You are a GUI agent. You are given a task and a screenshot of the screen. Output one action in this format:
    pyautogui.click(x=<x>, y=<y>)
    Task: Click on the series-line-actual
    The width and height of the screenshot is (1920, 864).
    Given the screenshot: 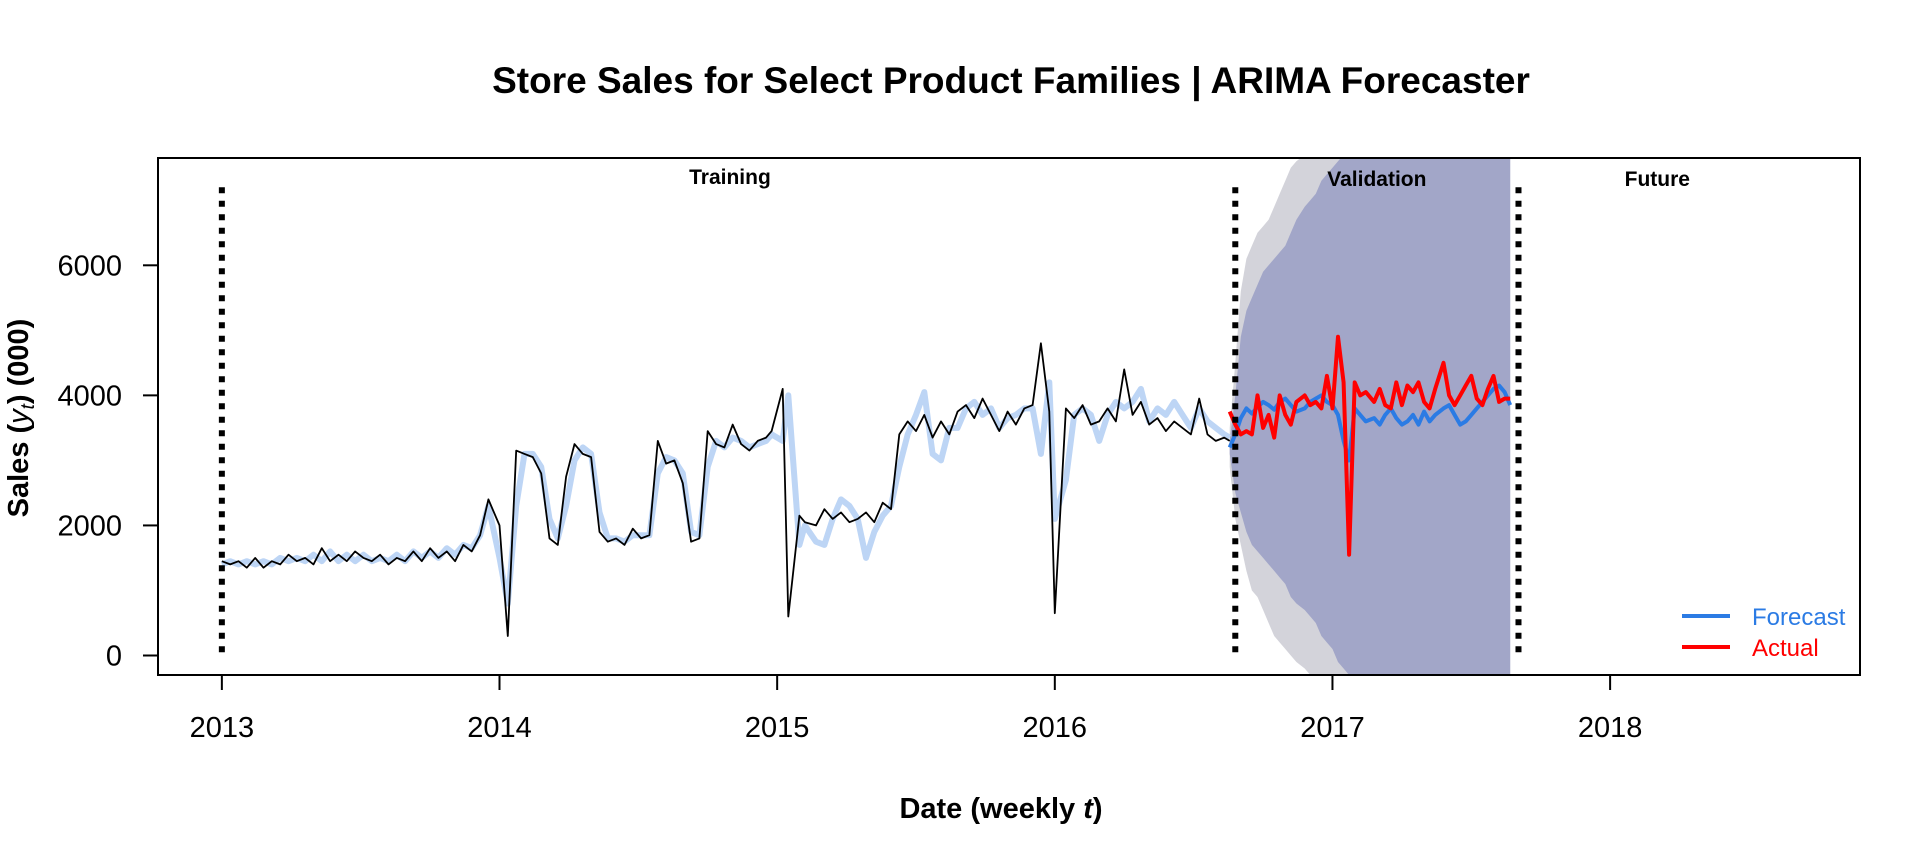 What is the action you would take?
    pyautogui.click(x=1369, y=445)
    